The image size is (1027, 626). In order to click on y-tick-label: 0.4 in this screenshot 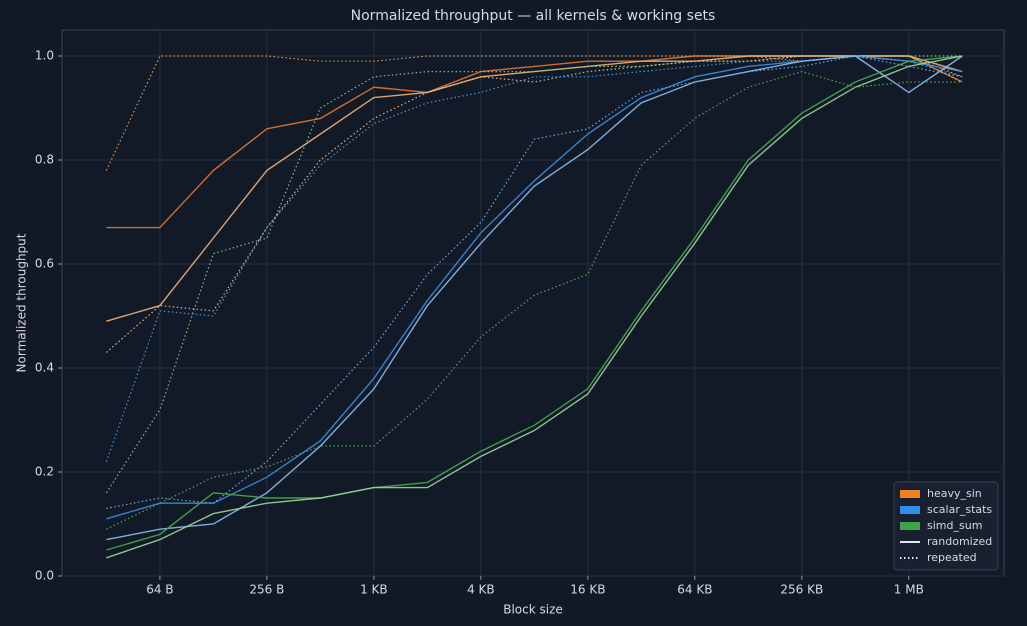, I will do `click(44, 368)`.